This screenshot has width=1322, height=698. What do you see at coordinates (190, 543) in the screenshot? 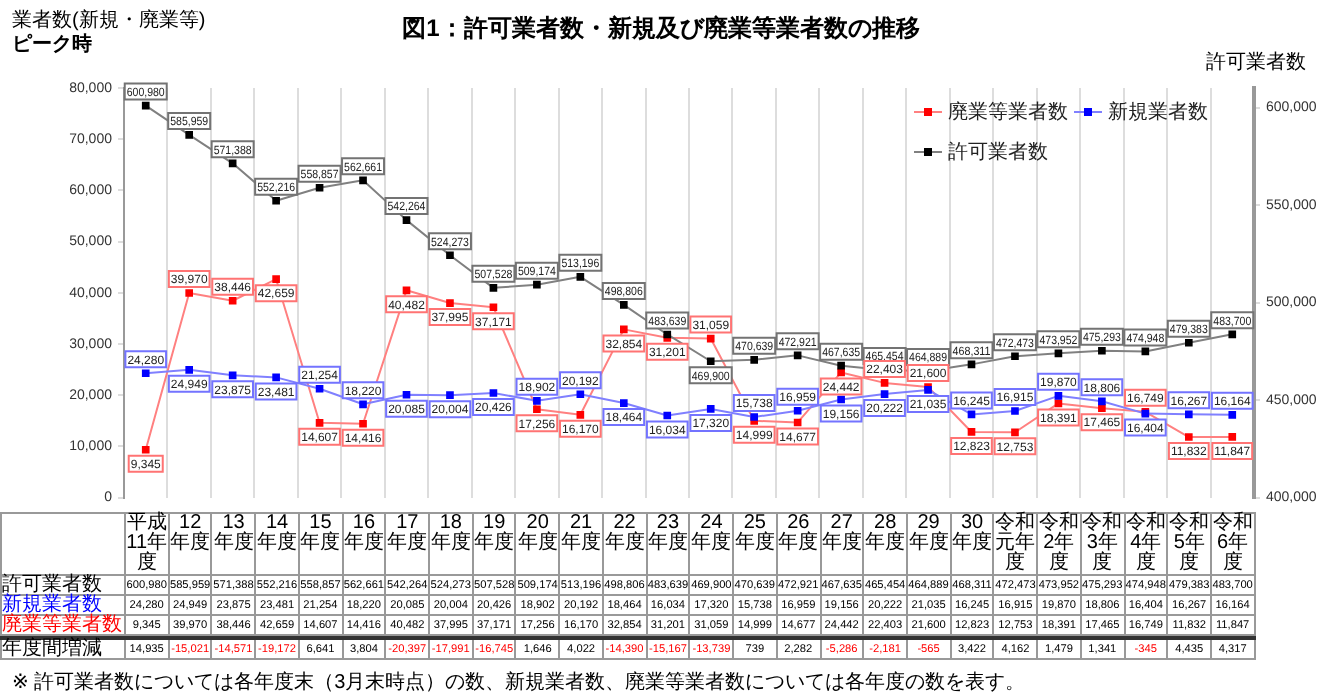
I see `x-tick-label: 12年度` at bounding box center [190, 543].